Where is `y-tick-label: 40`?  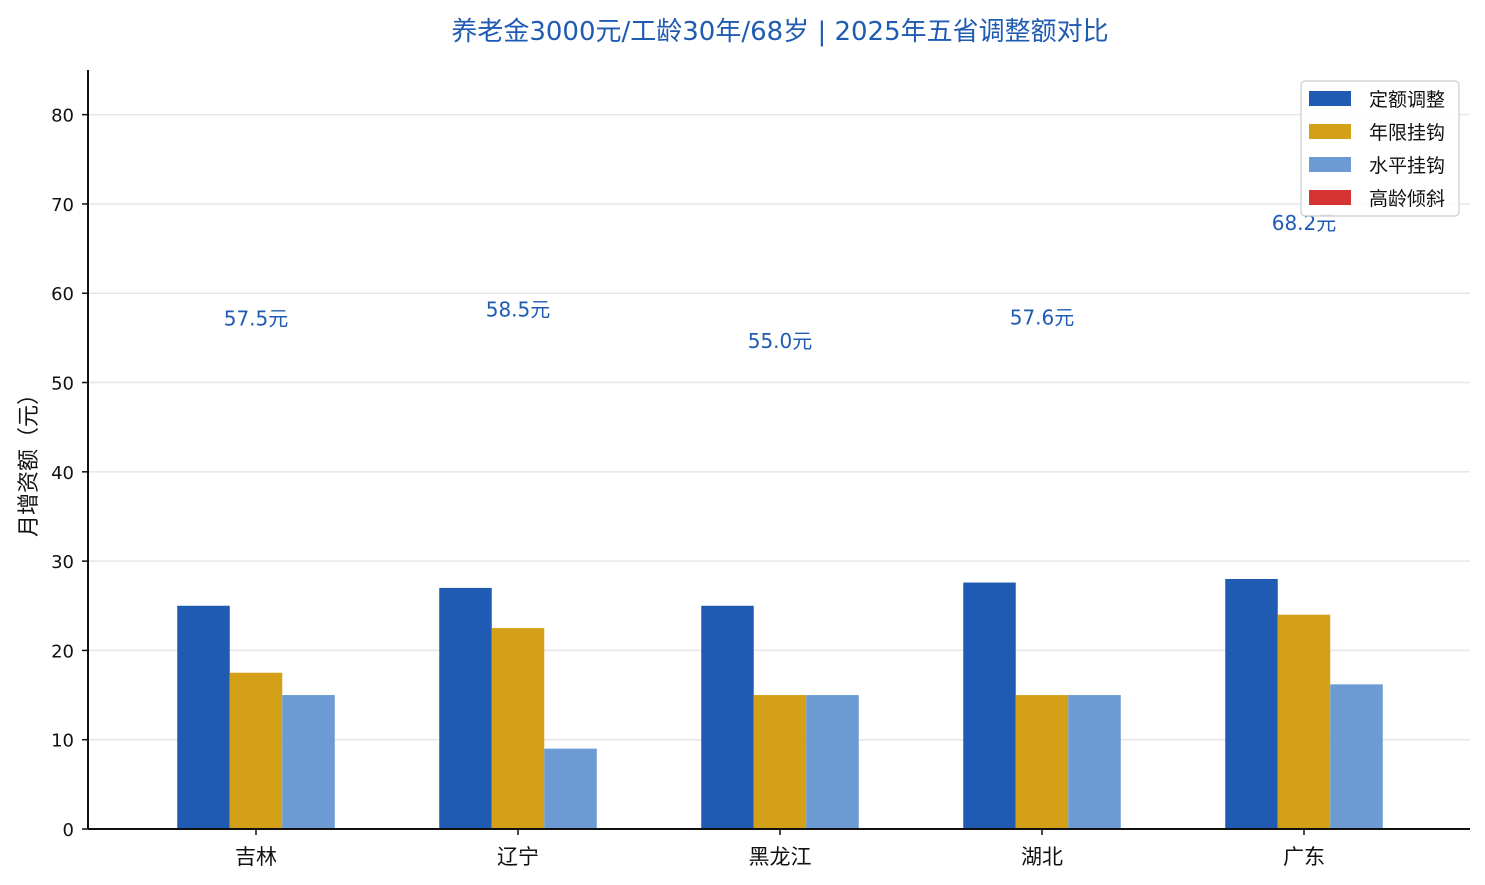 y-tick-label: 40 is located at coordinates (62, 473).